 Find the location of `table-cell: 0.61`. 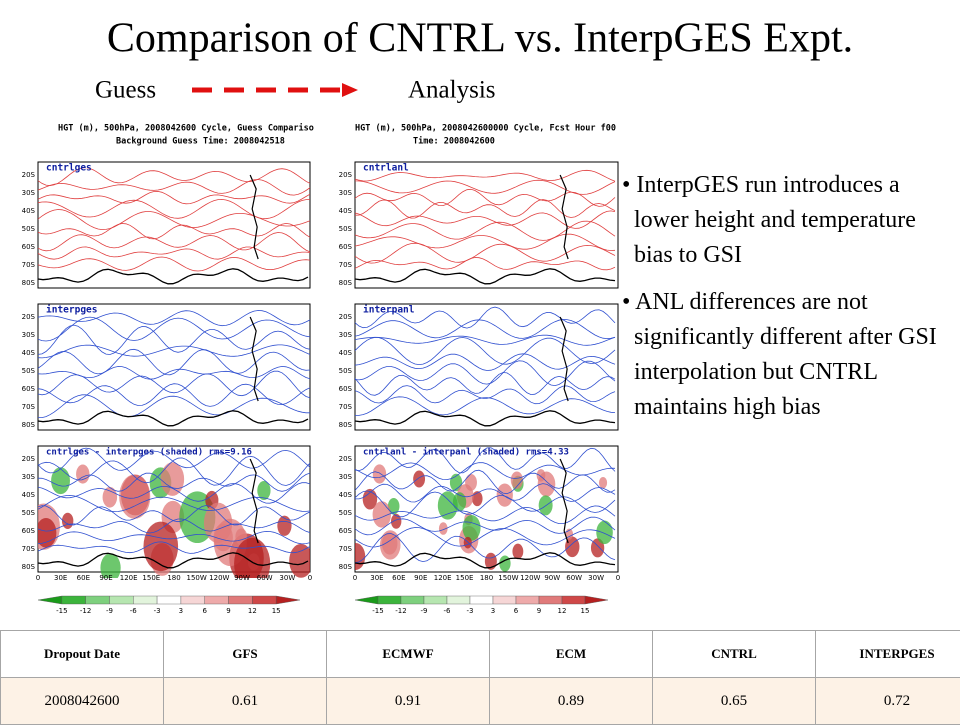

table-cell: 0.61 is located at coordinates (245, 701).